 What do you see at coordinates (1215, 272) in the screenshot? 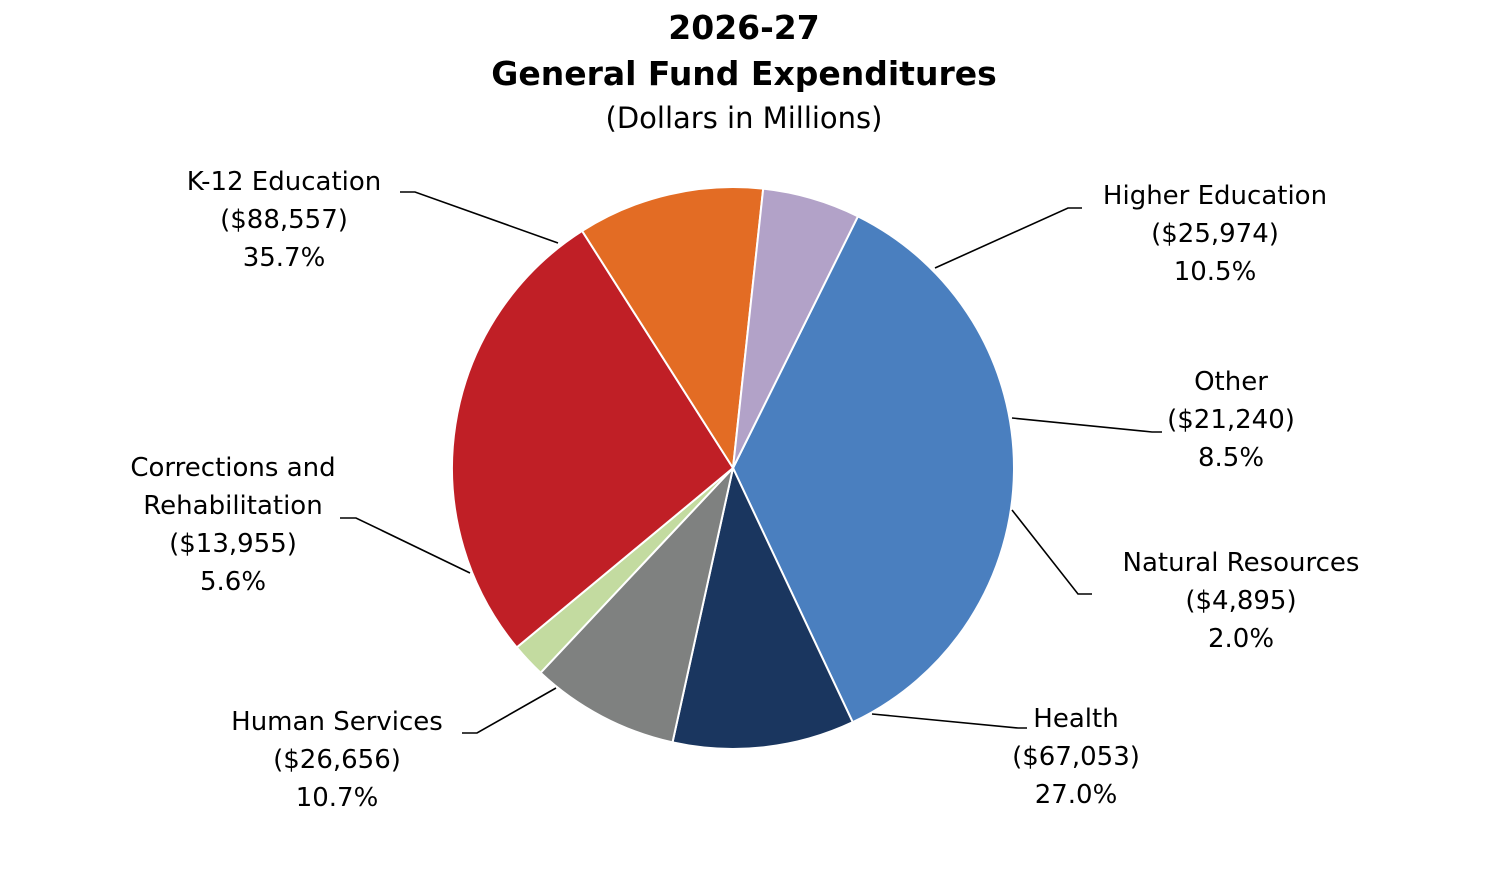
I see `slice-percent: 10.5%` at bounding box center [1215, 272].